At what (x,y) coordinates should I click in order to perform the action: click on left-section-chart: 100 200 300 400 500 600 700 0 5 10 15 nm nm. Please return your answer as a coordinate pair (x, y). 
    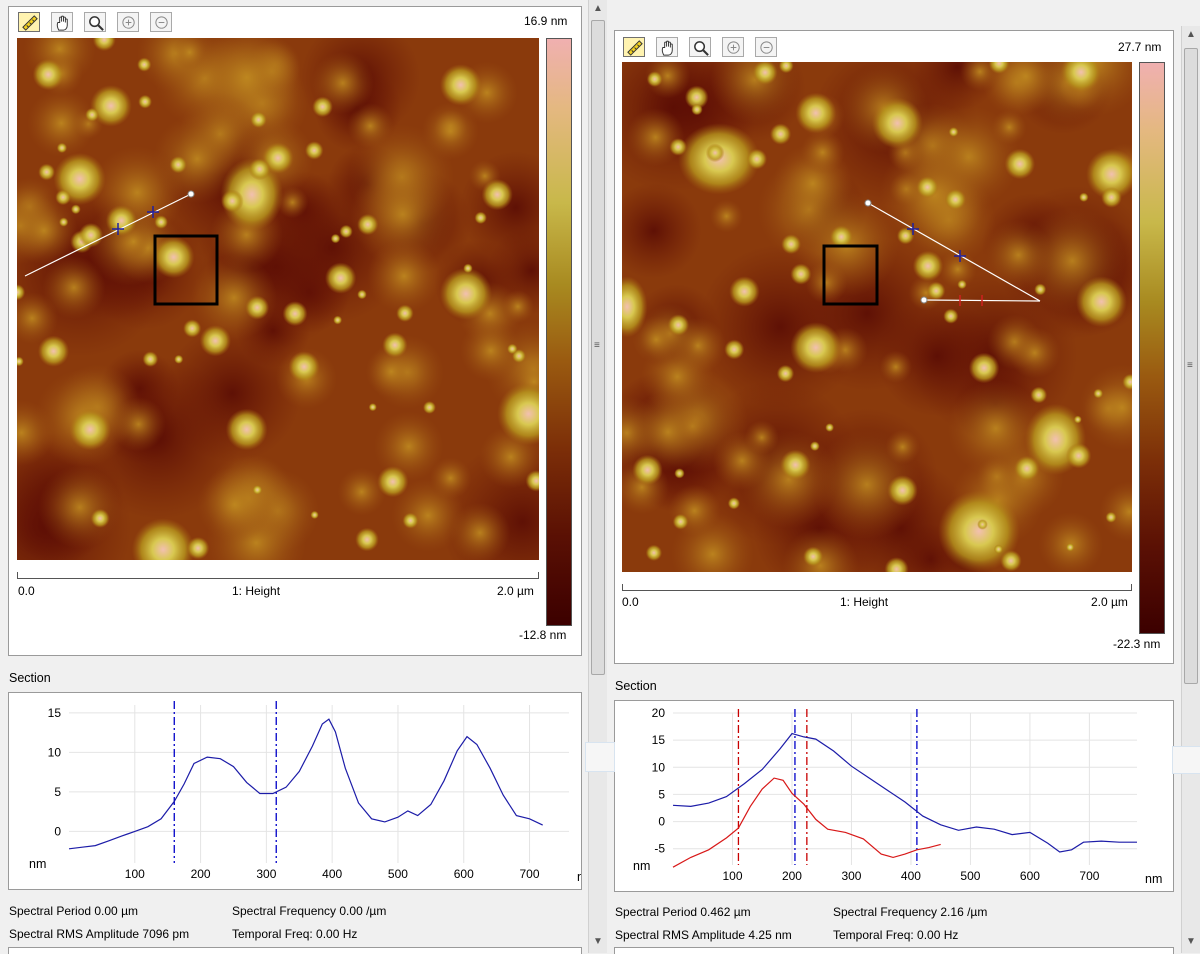
    Looking at the image, I should click on (311, 792).